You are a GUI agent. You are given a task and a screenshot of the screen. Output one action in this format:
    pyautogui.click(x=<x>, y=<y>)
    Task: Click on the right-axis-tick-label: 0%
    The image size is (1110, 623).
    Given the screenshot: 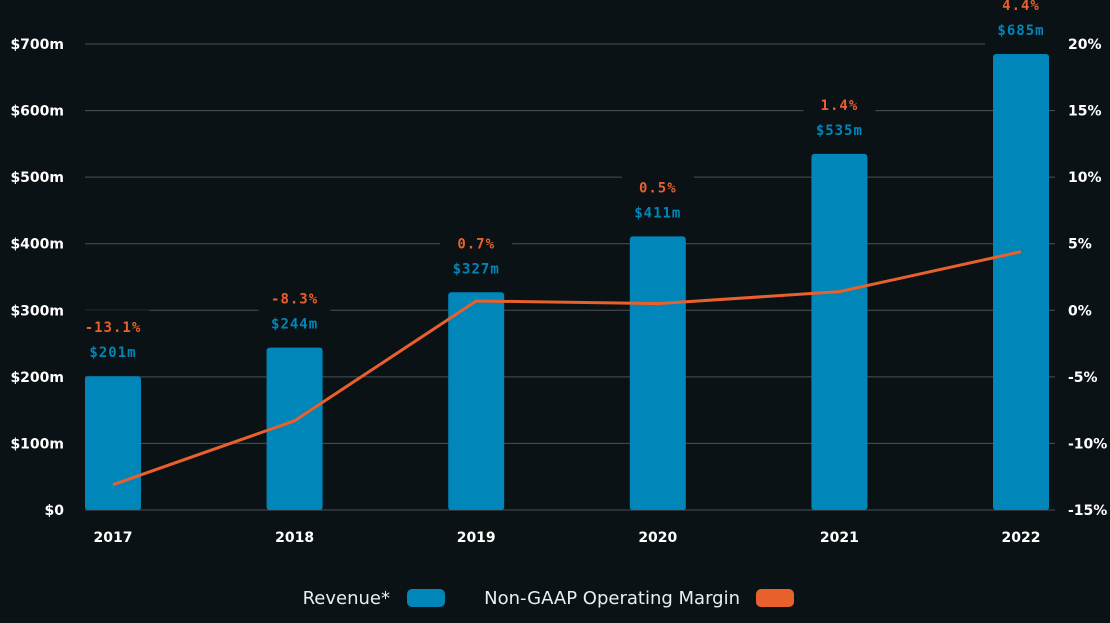 What is the action you would take?
    pyautogui.click(x=1080, y=311)
    